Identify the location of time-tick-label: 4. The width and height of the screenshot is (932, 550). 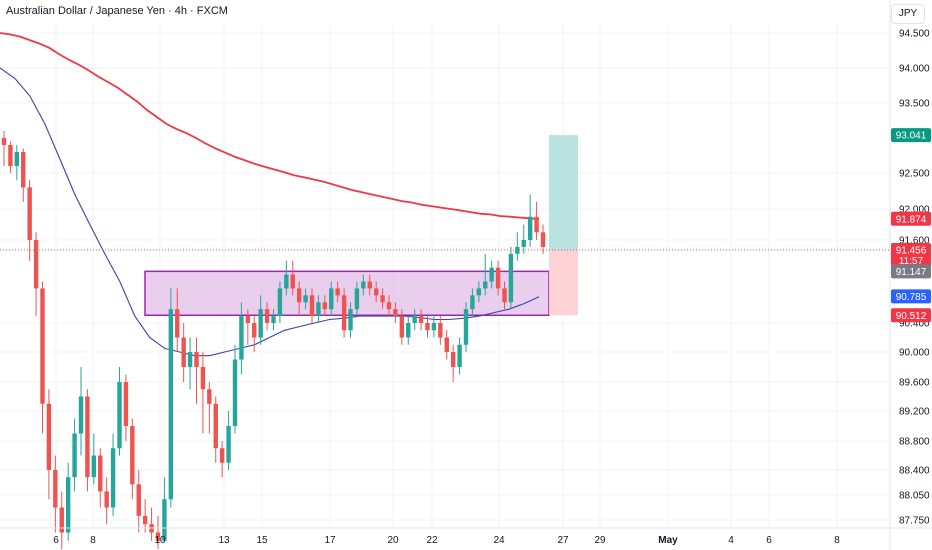
(731, 540).